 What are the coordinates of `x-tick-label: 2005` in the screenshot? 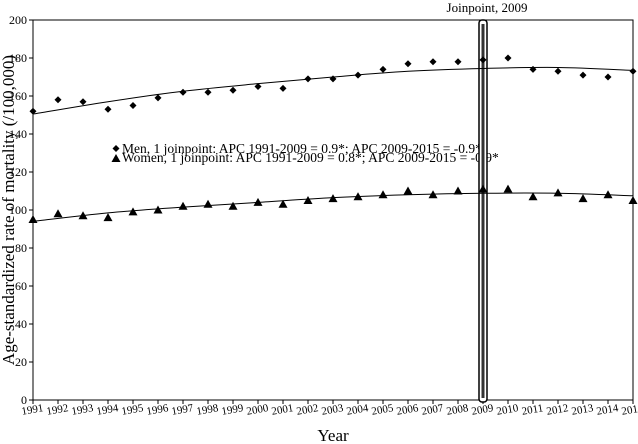 It's located at (383, 410).